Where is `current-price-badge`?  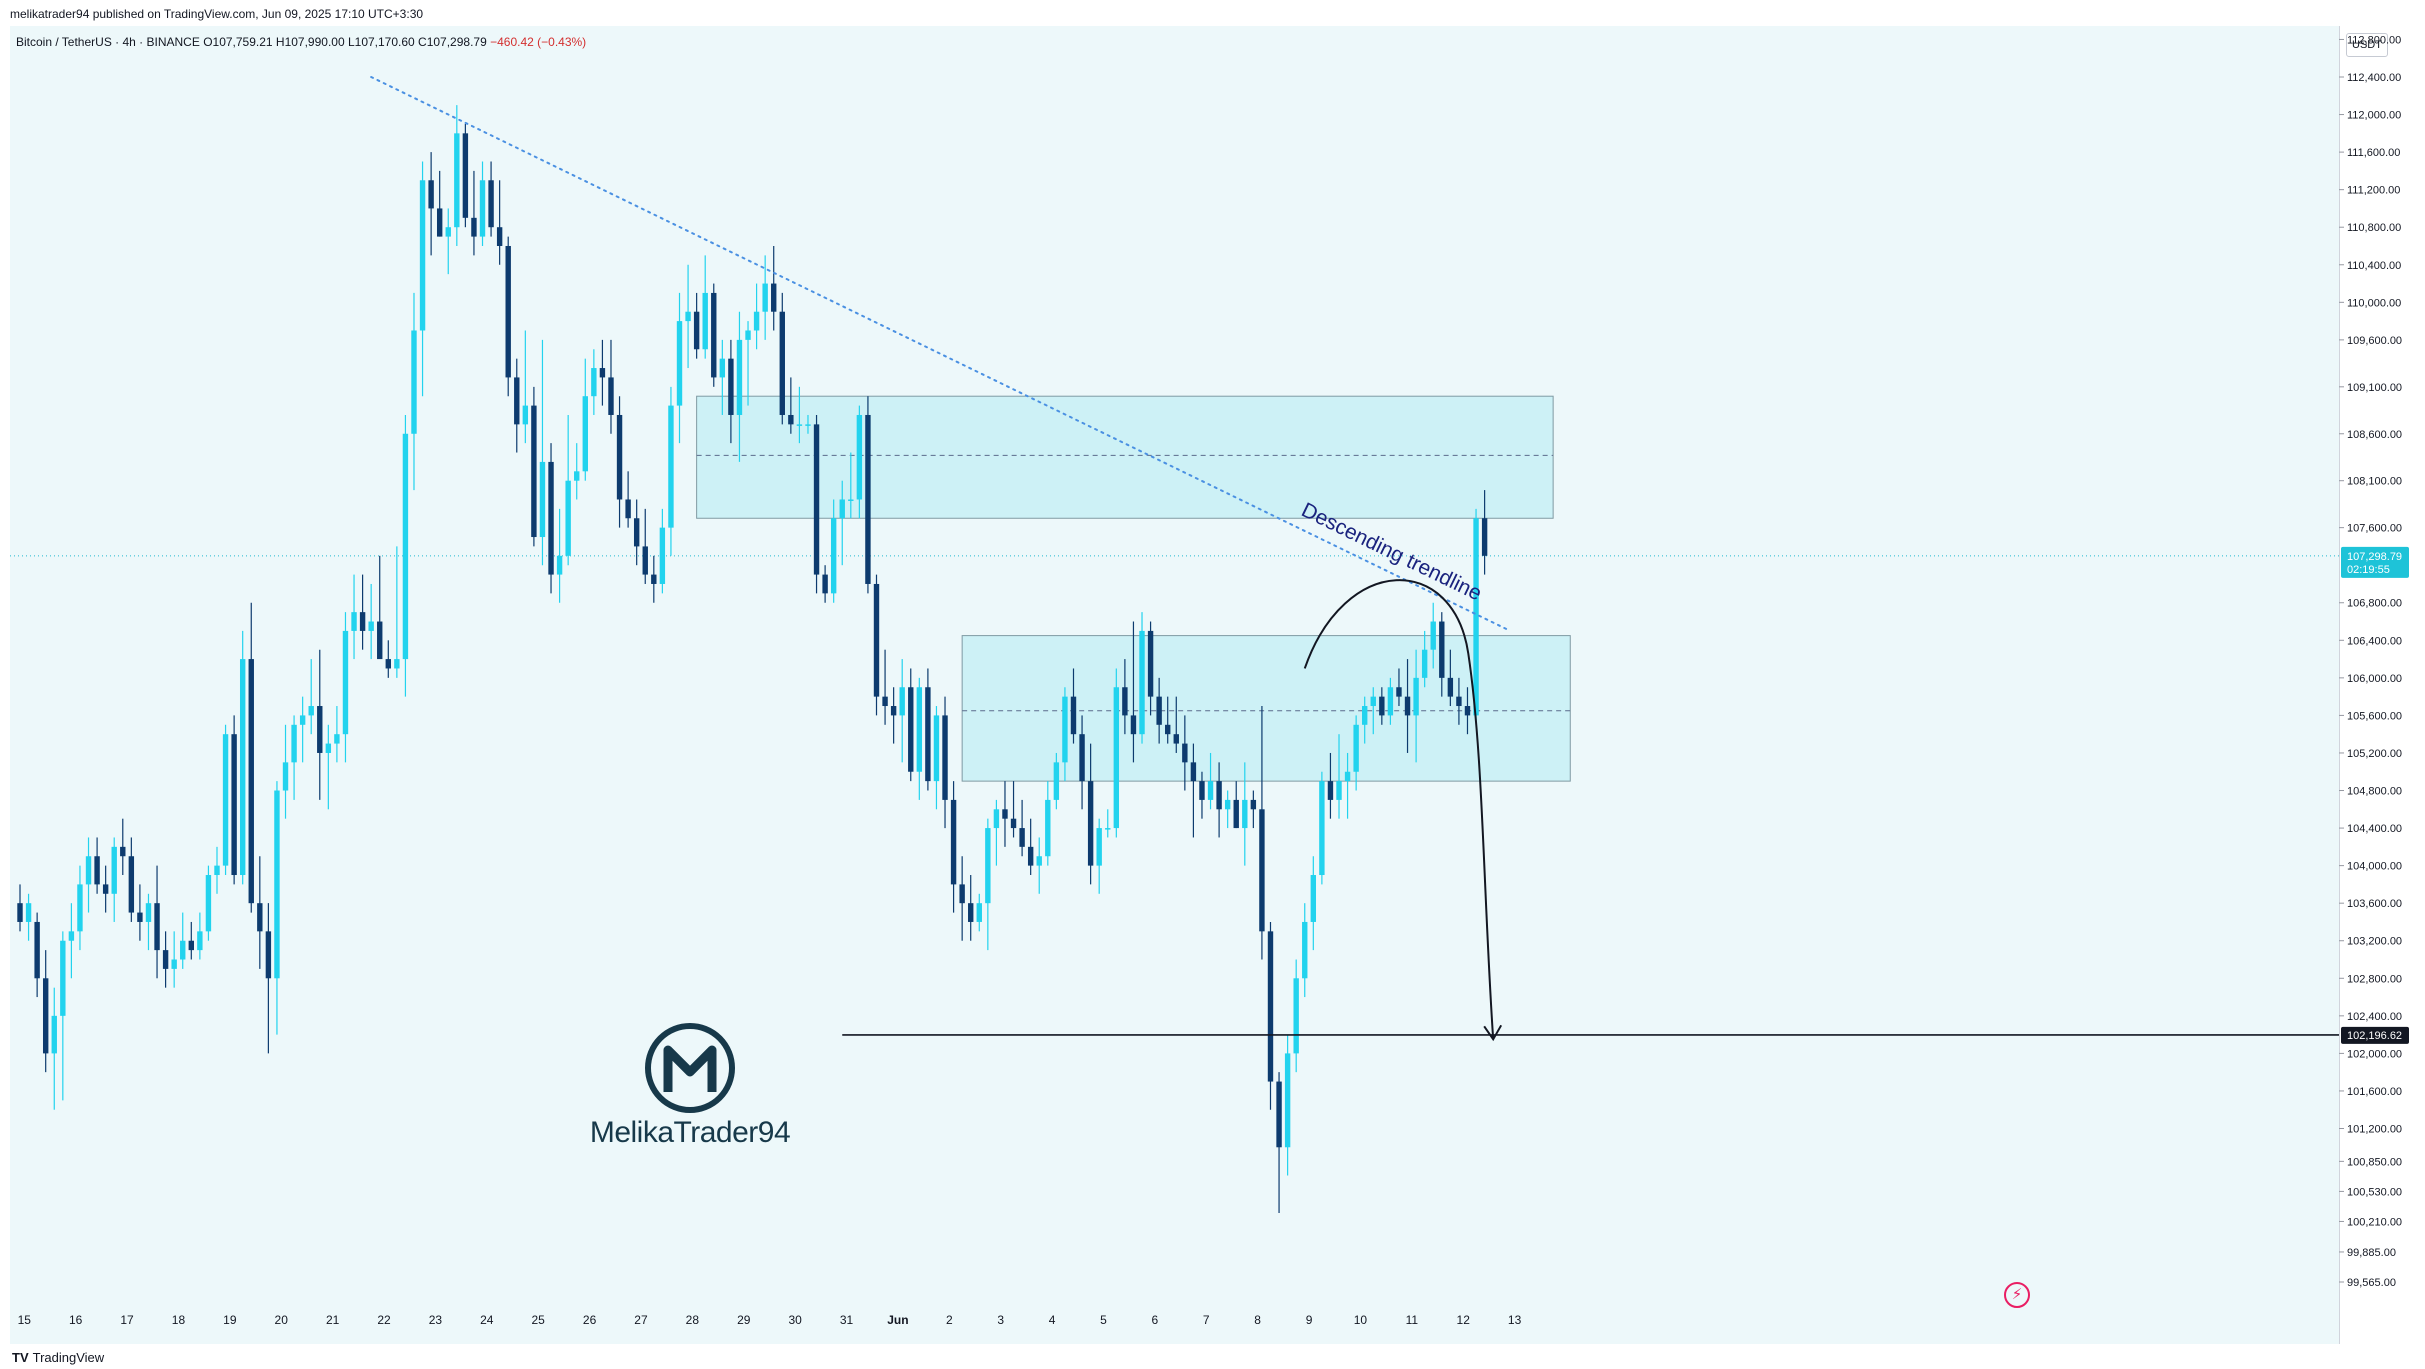
current-price-badge is located at coordinates (2375, 562).